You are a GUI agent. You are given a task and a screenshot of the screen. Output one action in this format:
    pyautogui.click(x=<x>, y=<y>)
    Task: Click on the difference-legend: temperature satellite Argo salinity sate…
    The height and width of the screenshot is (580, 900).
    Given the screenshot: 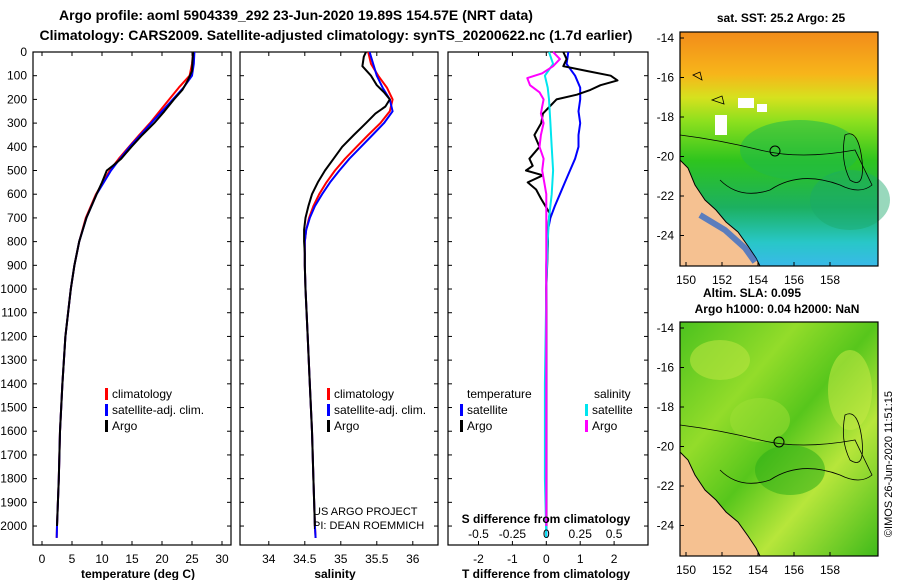 What is the action you would take?
    pyautogui.click(x=546, y=410)
    